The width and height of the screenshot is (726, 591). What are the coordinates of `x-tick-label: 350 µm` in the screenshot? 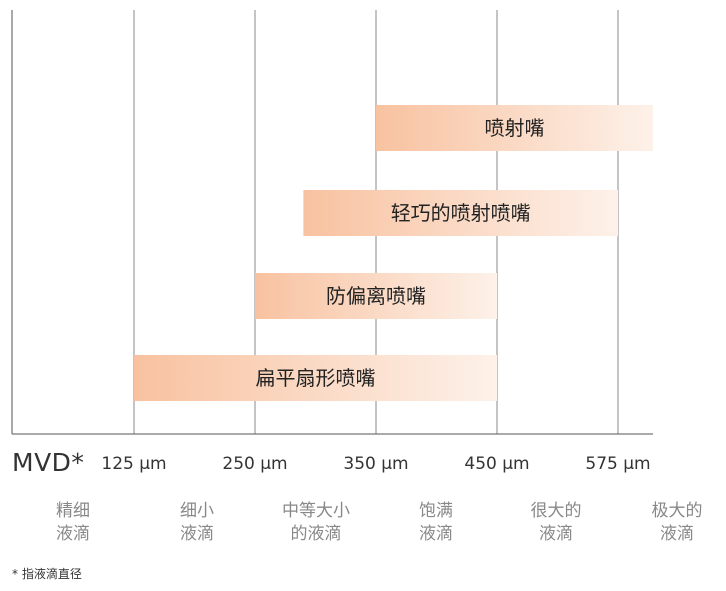 It's located at (376, 464).